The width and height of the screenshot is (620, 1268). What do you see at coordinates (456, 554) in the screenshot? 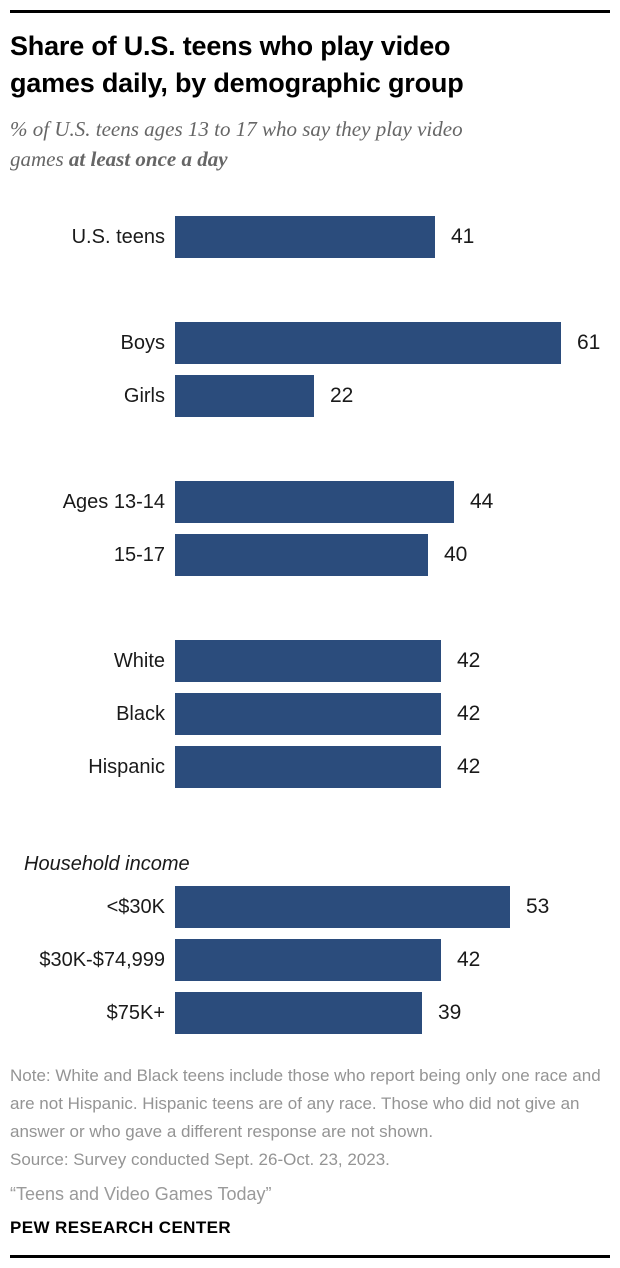
I see `value-label: 40` at bounding box center [456, 554].